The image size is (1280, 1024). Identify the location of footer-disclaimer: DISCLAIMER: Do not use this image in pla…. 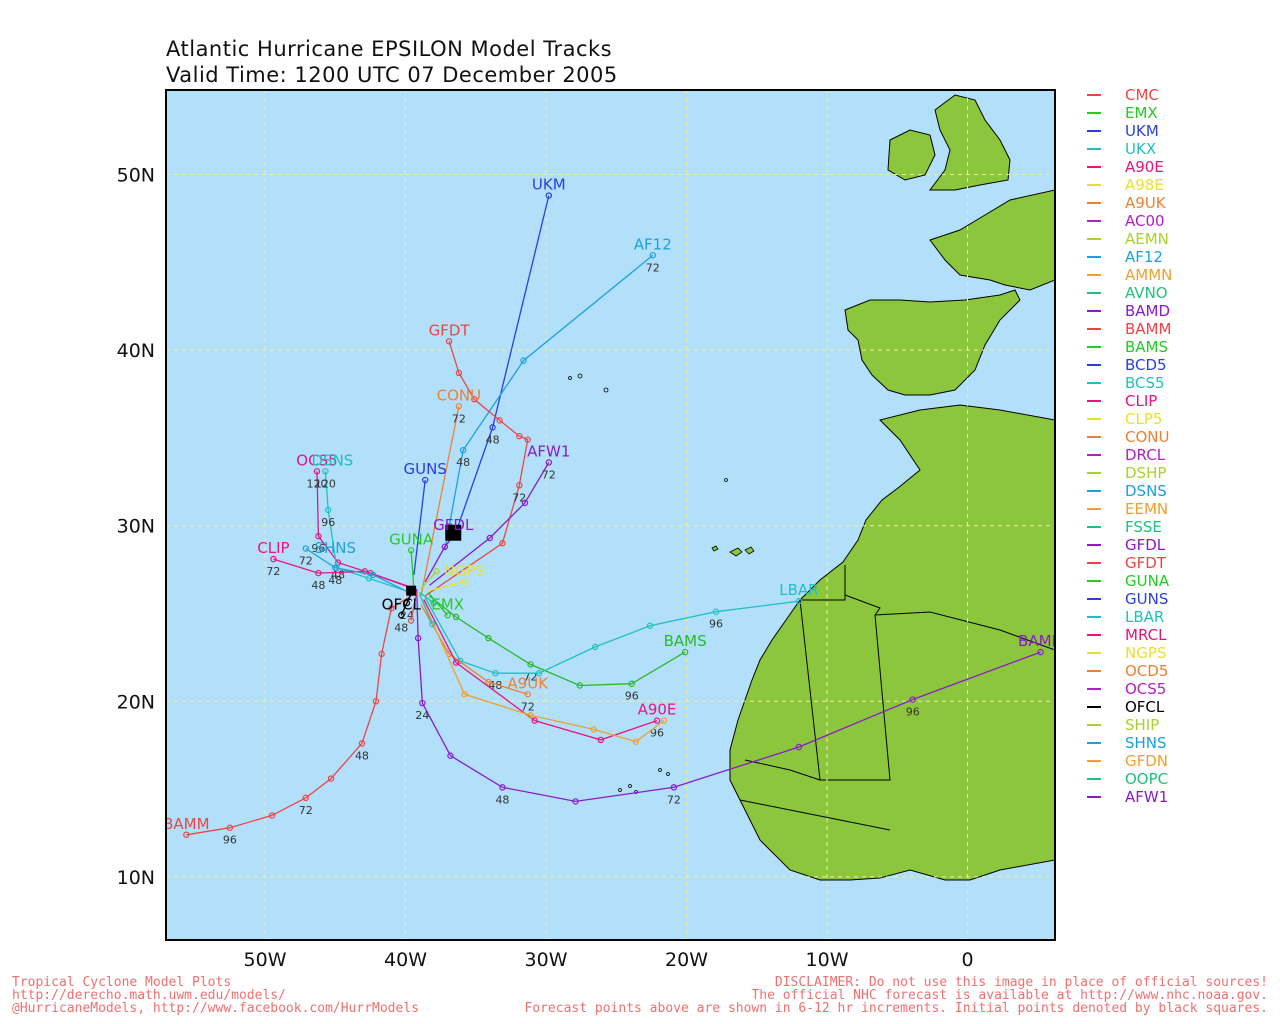
(896, 995).